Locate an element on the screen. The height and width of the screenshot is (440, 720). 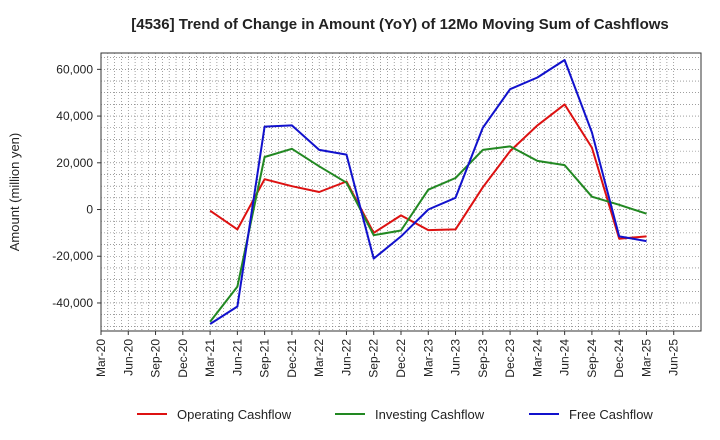
x-tick-label: Mar-24 is located at coordinates (537, 358).